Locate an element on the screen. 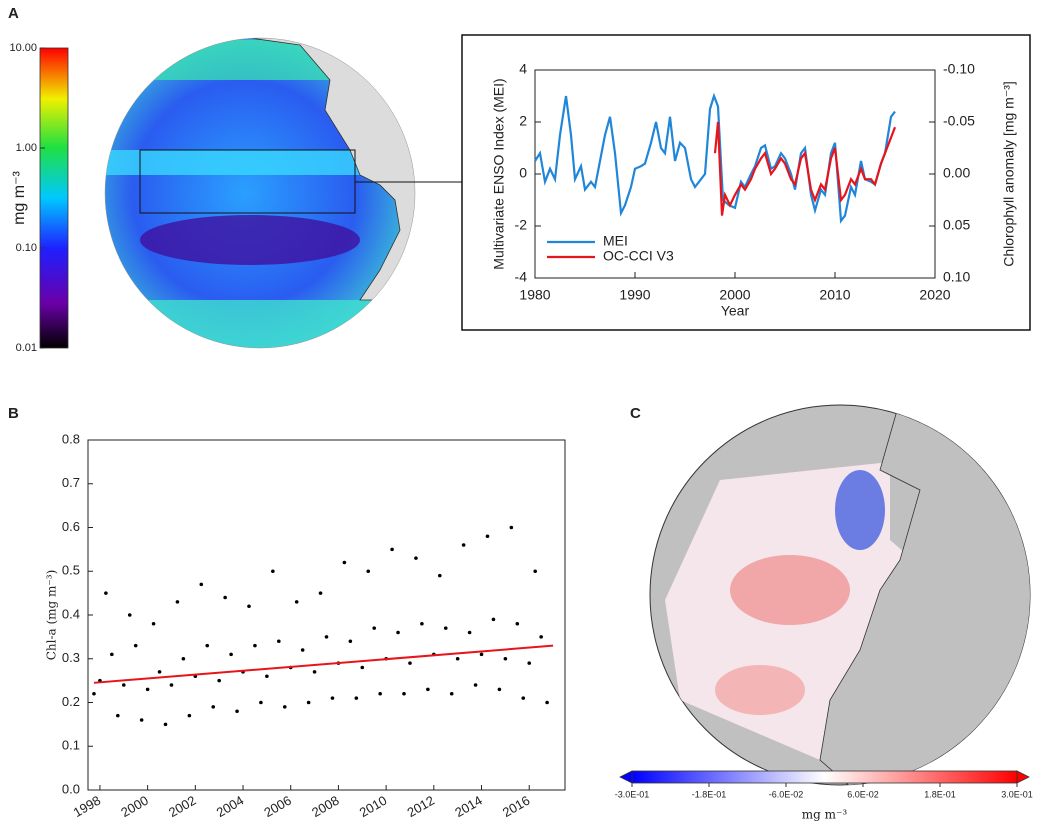 This screenshot has width=1050, height=825. y-tick-label: 0 is located at coordinates (523, 173).